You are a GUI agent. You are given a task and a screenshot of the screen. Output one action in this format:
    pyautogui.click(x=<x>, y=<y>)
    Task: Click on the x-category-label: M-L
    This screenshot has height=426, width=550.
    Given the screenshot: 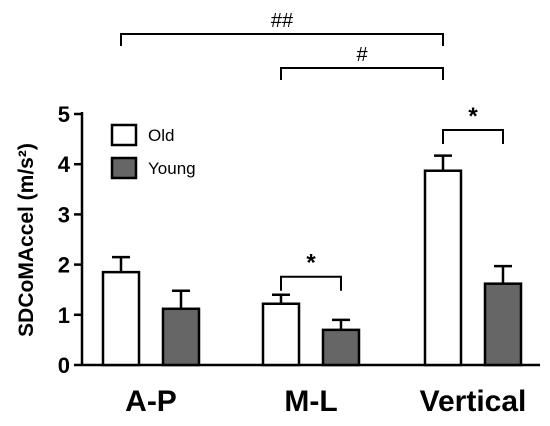 What is the action you would take?
    pyautogui.click(x=310, y=401)
    